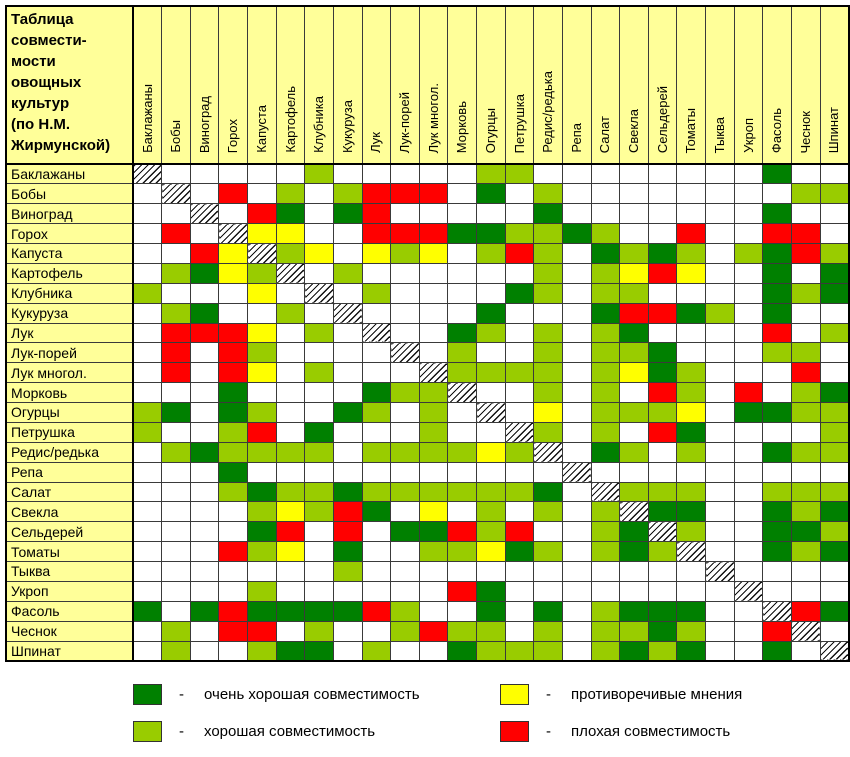  I want to click on row-header: Лук многол., so click(69, 373).